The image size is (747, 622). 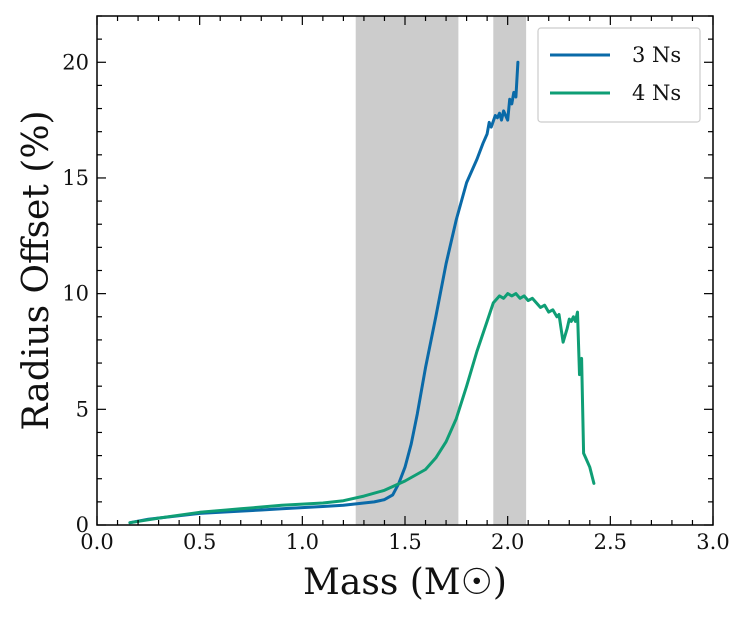 I want to click on x-tick-label: 0.0, so click(x=96, y=542).